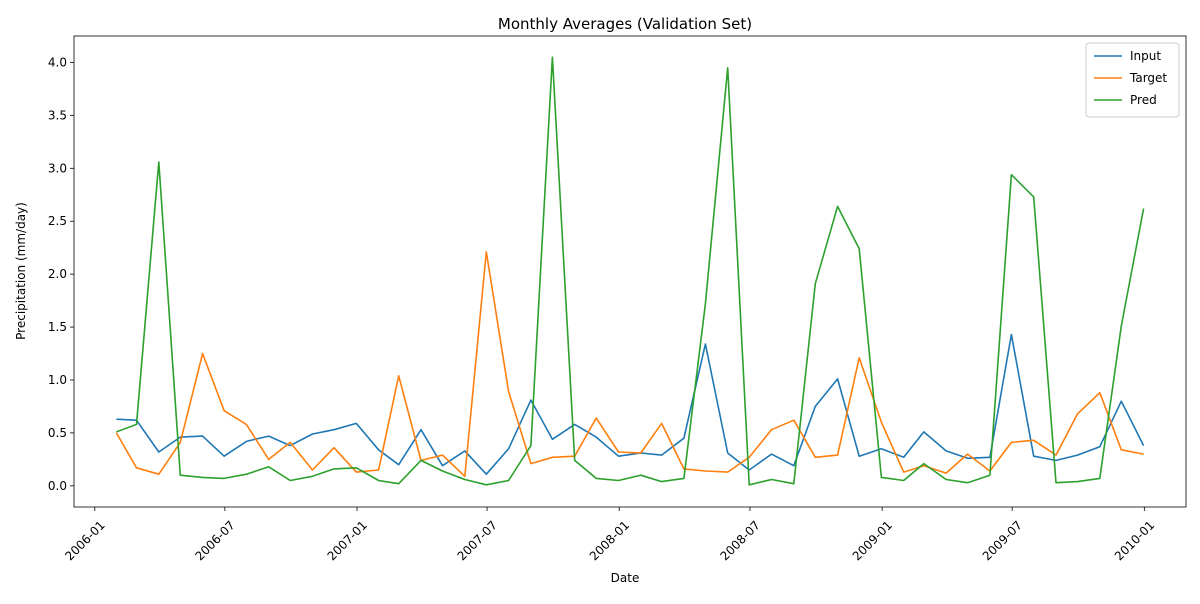 The width and height of the screenshot is (1200, 604). I want to click on y-tick-label: 0.0, so click(57, 486).